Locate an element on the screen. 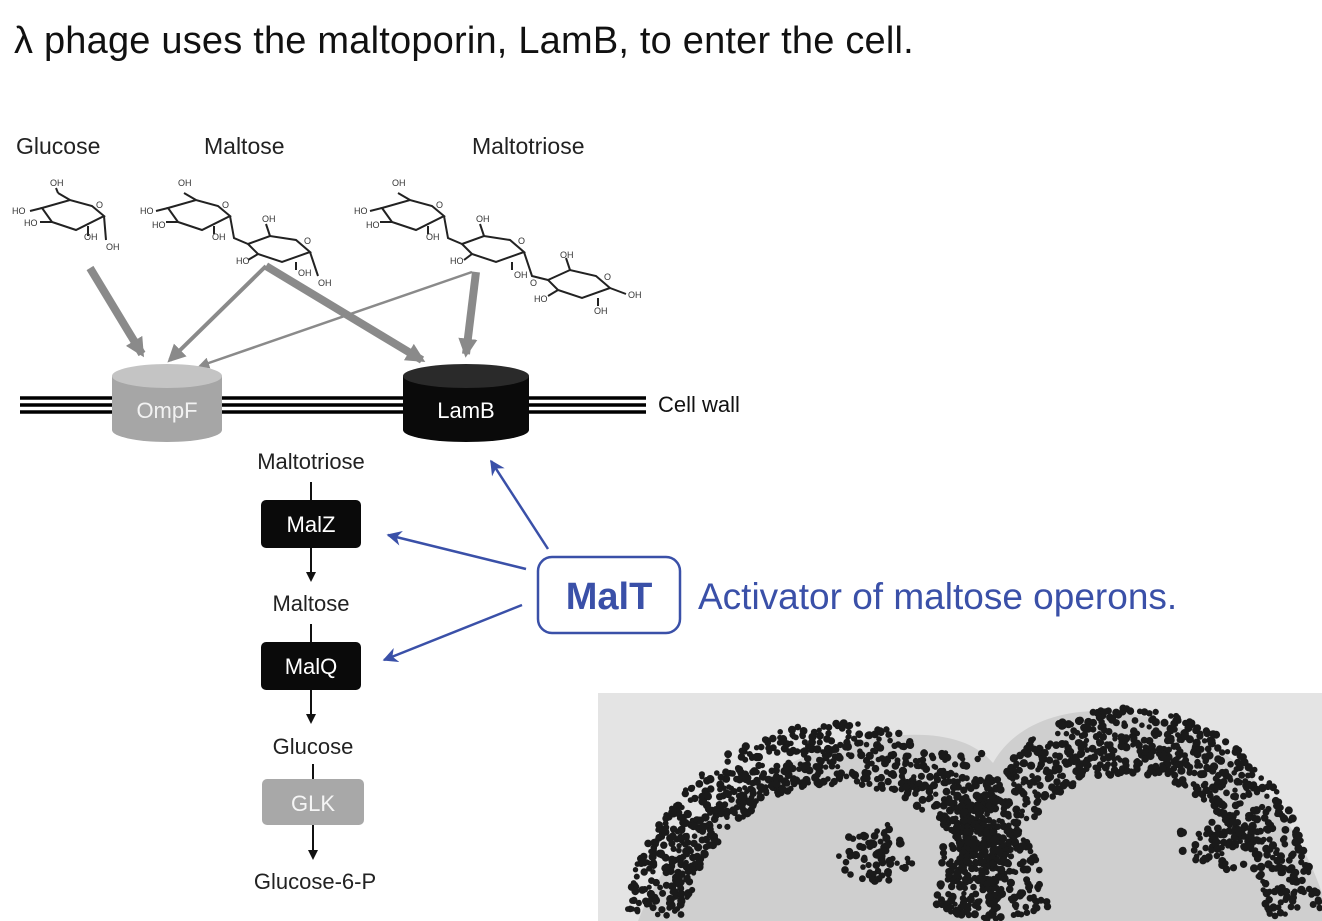 The height and width of the screenshot is (921, 1322). arrow-maltose-to-ompf is located at coordinates (217, 313).